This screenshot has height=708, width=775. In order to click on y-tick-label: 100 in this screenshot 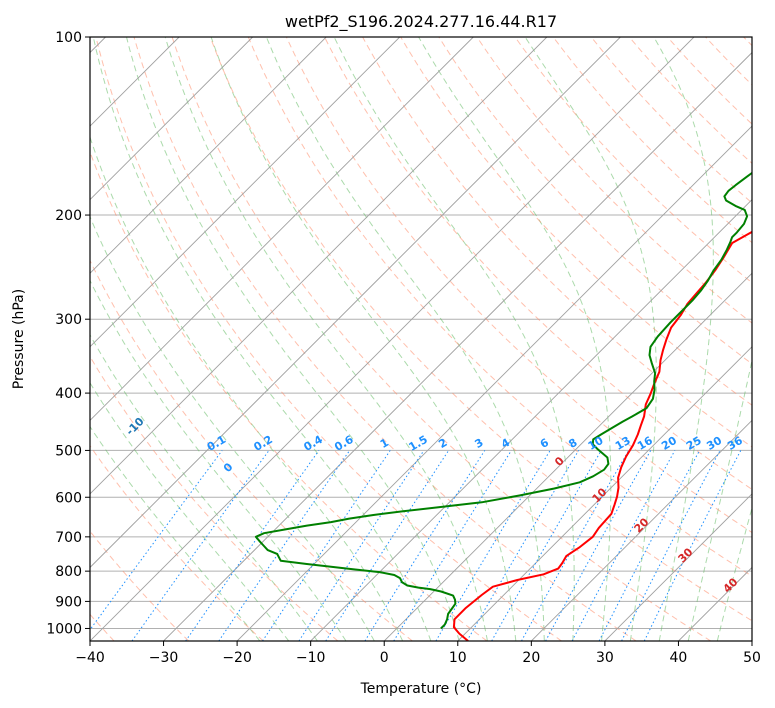, I will do `click(68, 38)`.